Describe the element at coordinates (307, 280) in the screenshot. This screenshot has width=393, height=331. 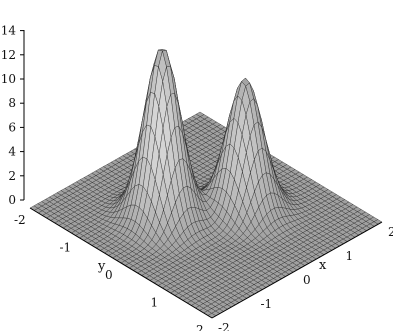
I see `x-tick-label: 0` at that location.